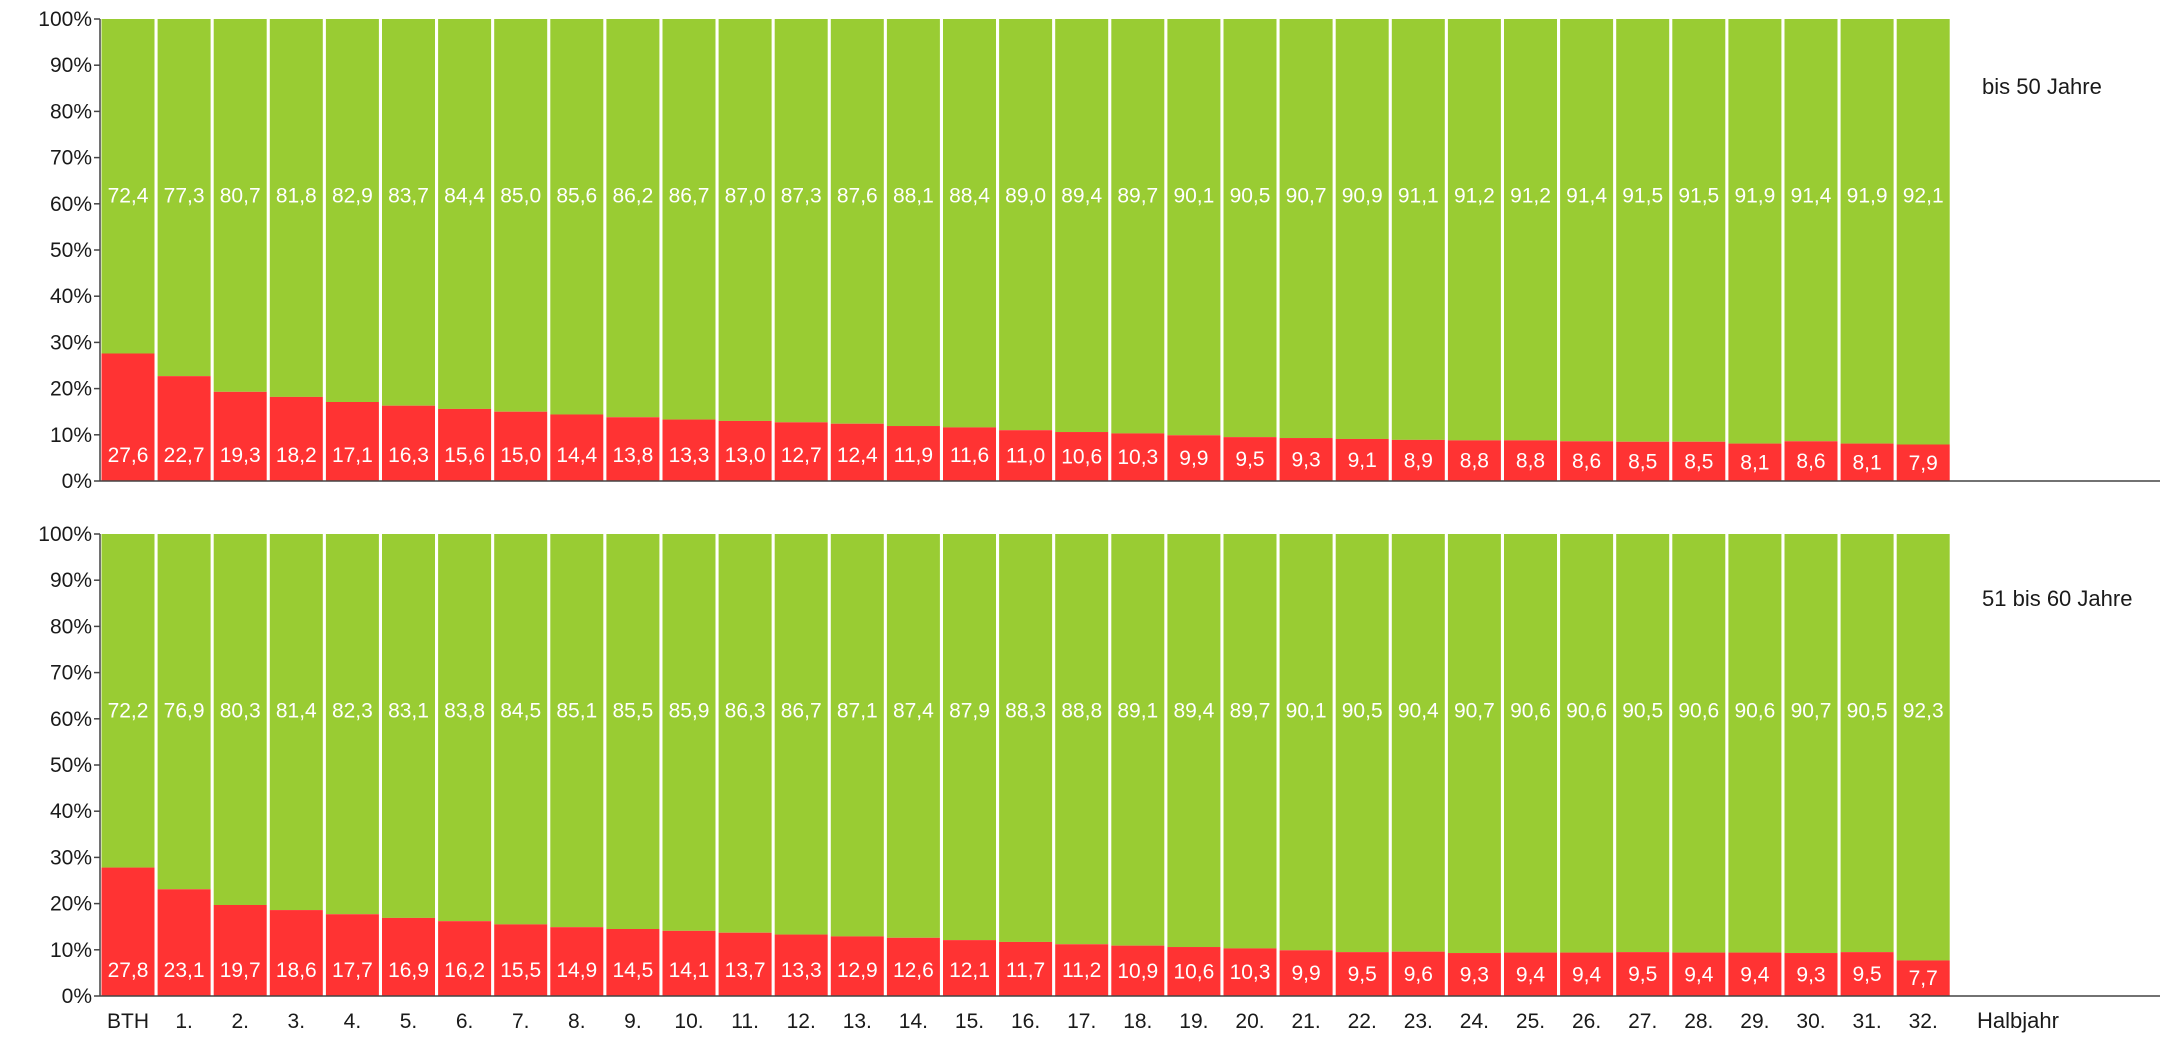  What do you see at coordinates (464, 711) in the screenshot?
I see `data-label-upper: 83,8` at bounding box center [464, 711].